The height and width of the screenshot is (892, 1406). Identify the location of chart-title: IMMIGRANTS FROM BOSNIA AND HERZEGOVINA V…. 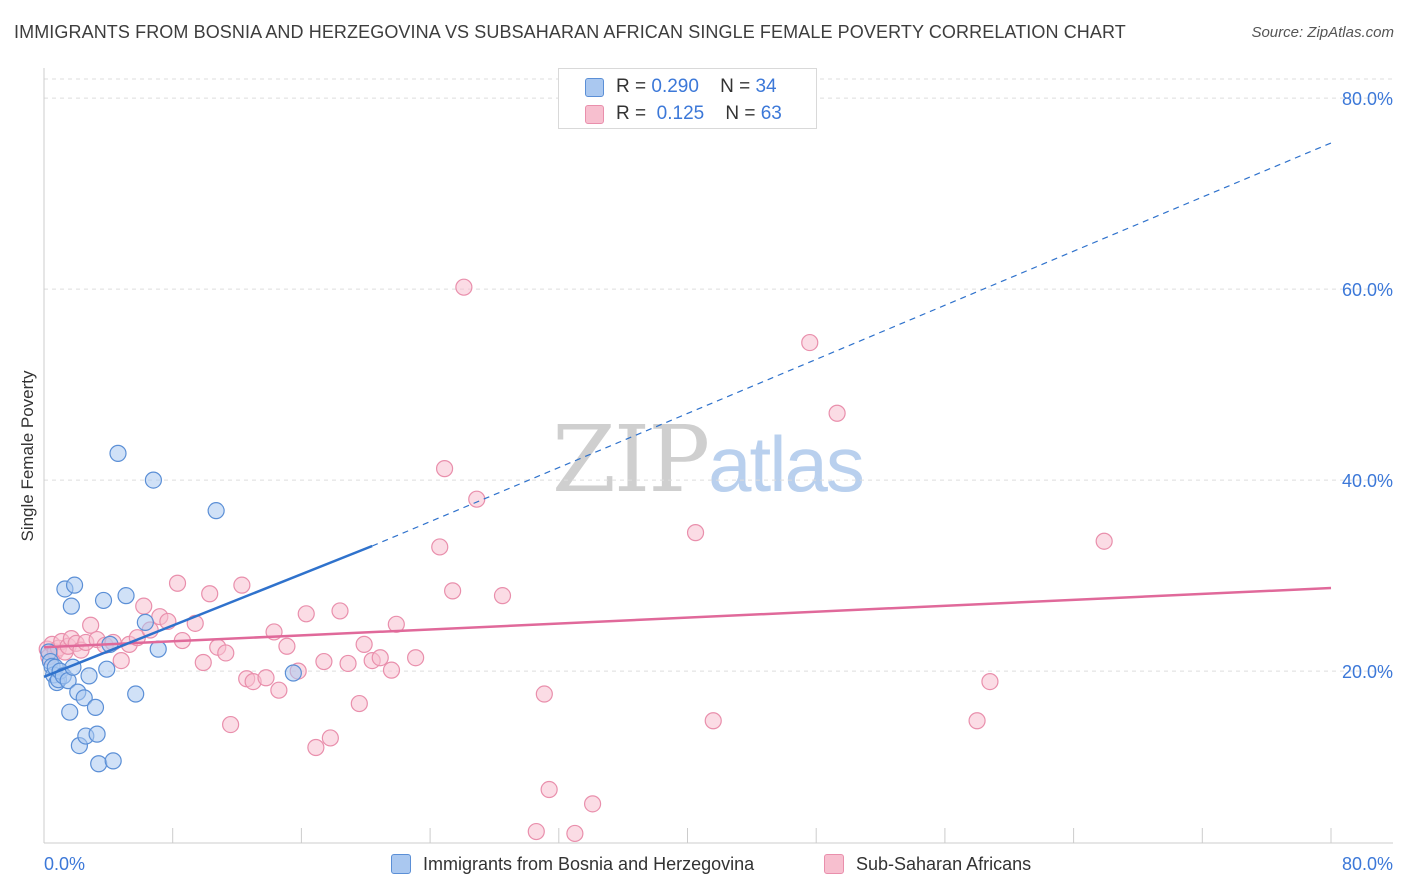
(570, 32).